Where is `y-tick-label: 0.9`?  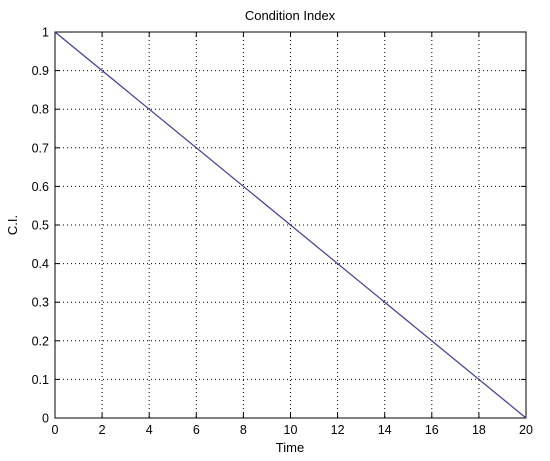
y-tick-label: 0.9 is located at coordinates (40, 71).